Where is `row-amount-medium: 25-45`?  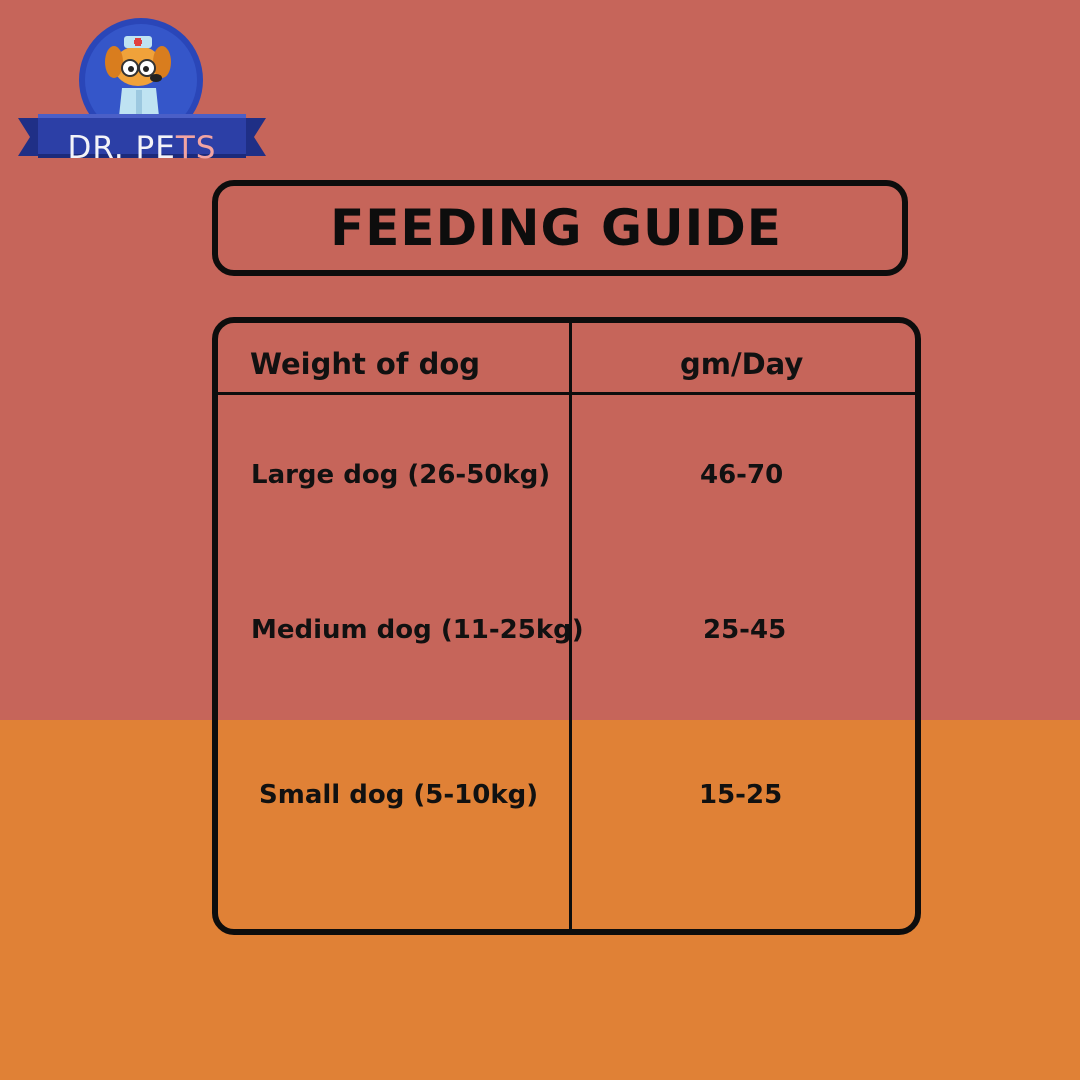 row-amount-medium: 25-45 is located at coordinates (745, 630).